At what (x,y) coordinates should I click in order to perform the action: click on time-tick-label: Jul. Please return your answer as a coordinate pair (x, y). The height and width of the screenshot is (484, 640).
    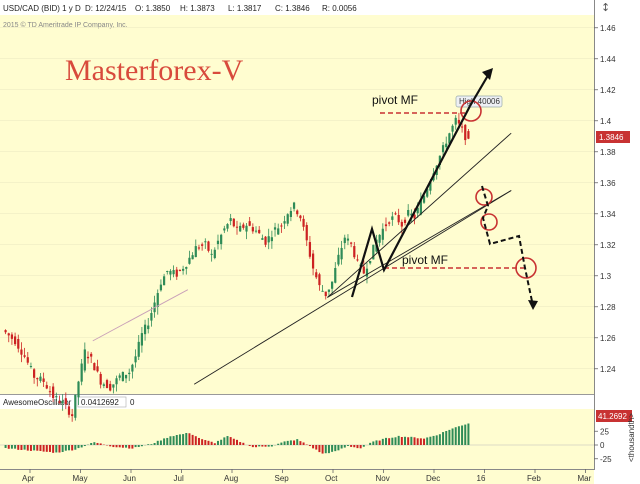
    Looking at the image, I should click on (179, 478).